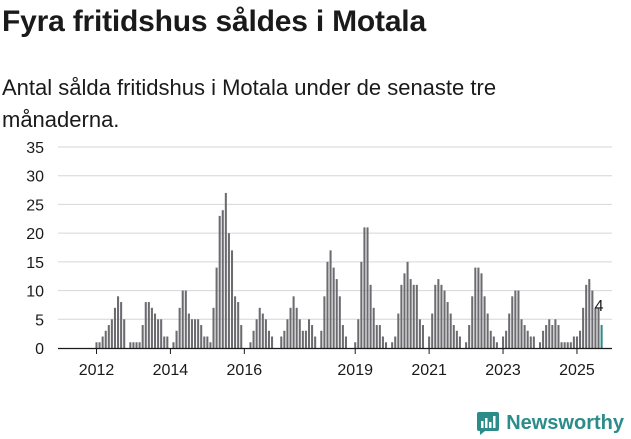 The height and width of the screenshot is (439, 631). I want to click on y-tick-label: 30, so click(35, 177).